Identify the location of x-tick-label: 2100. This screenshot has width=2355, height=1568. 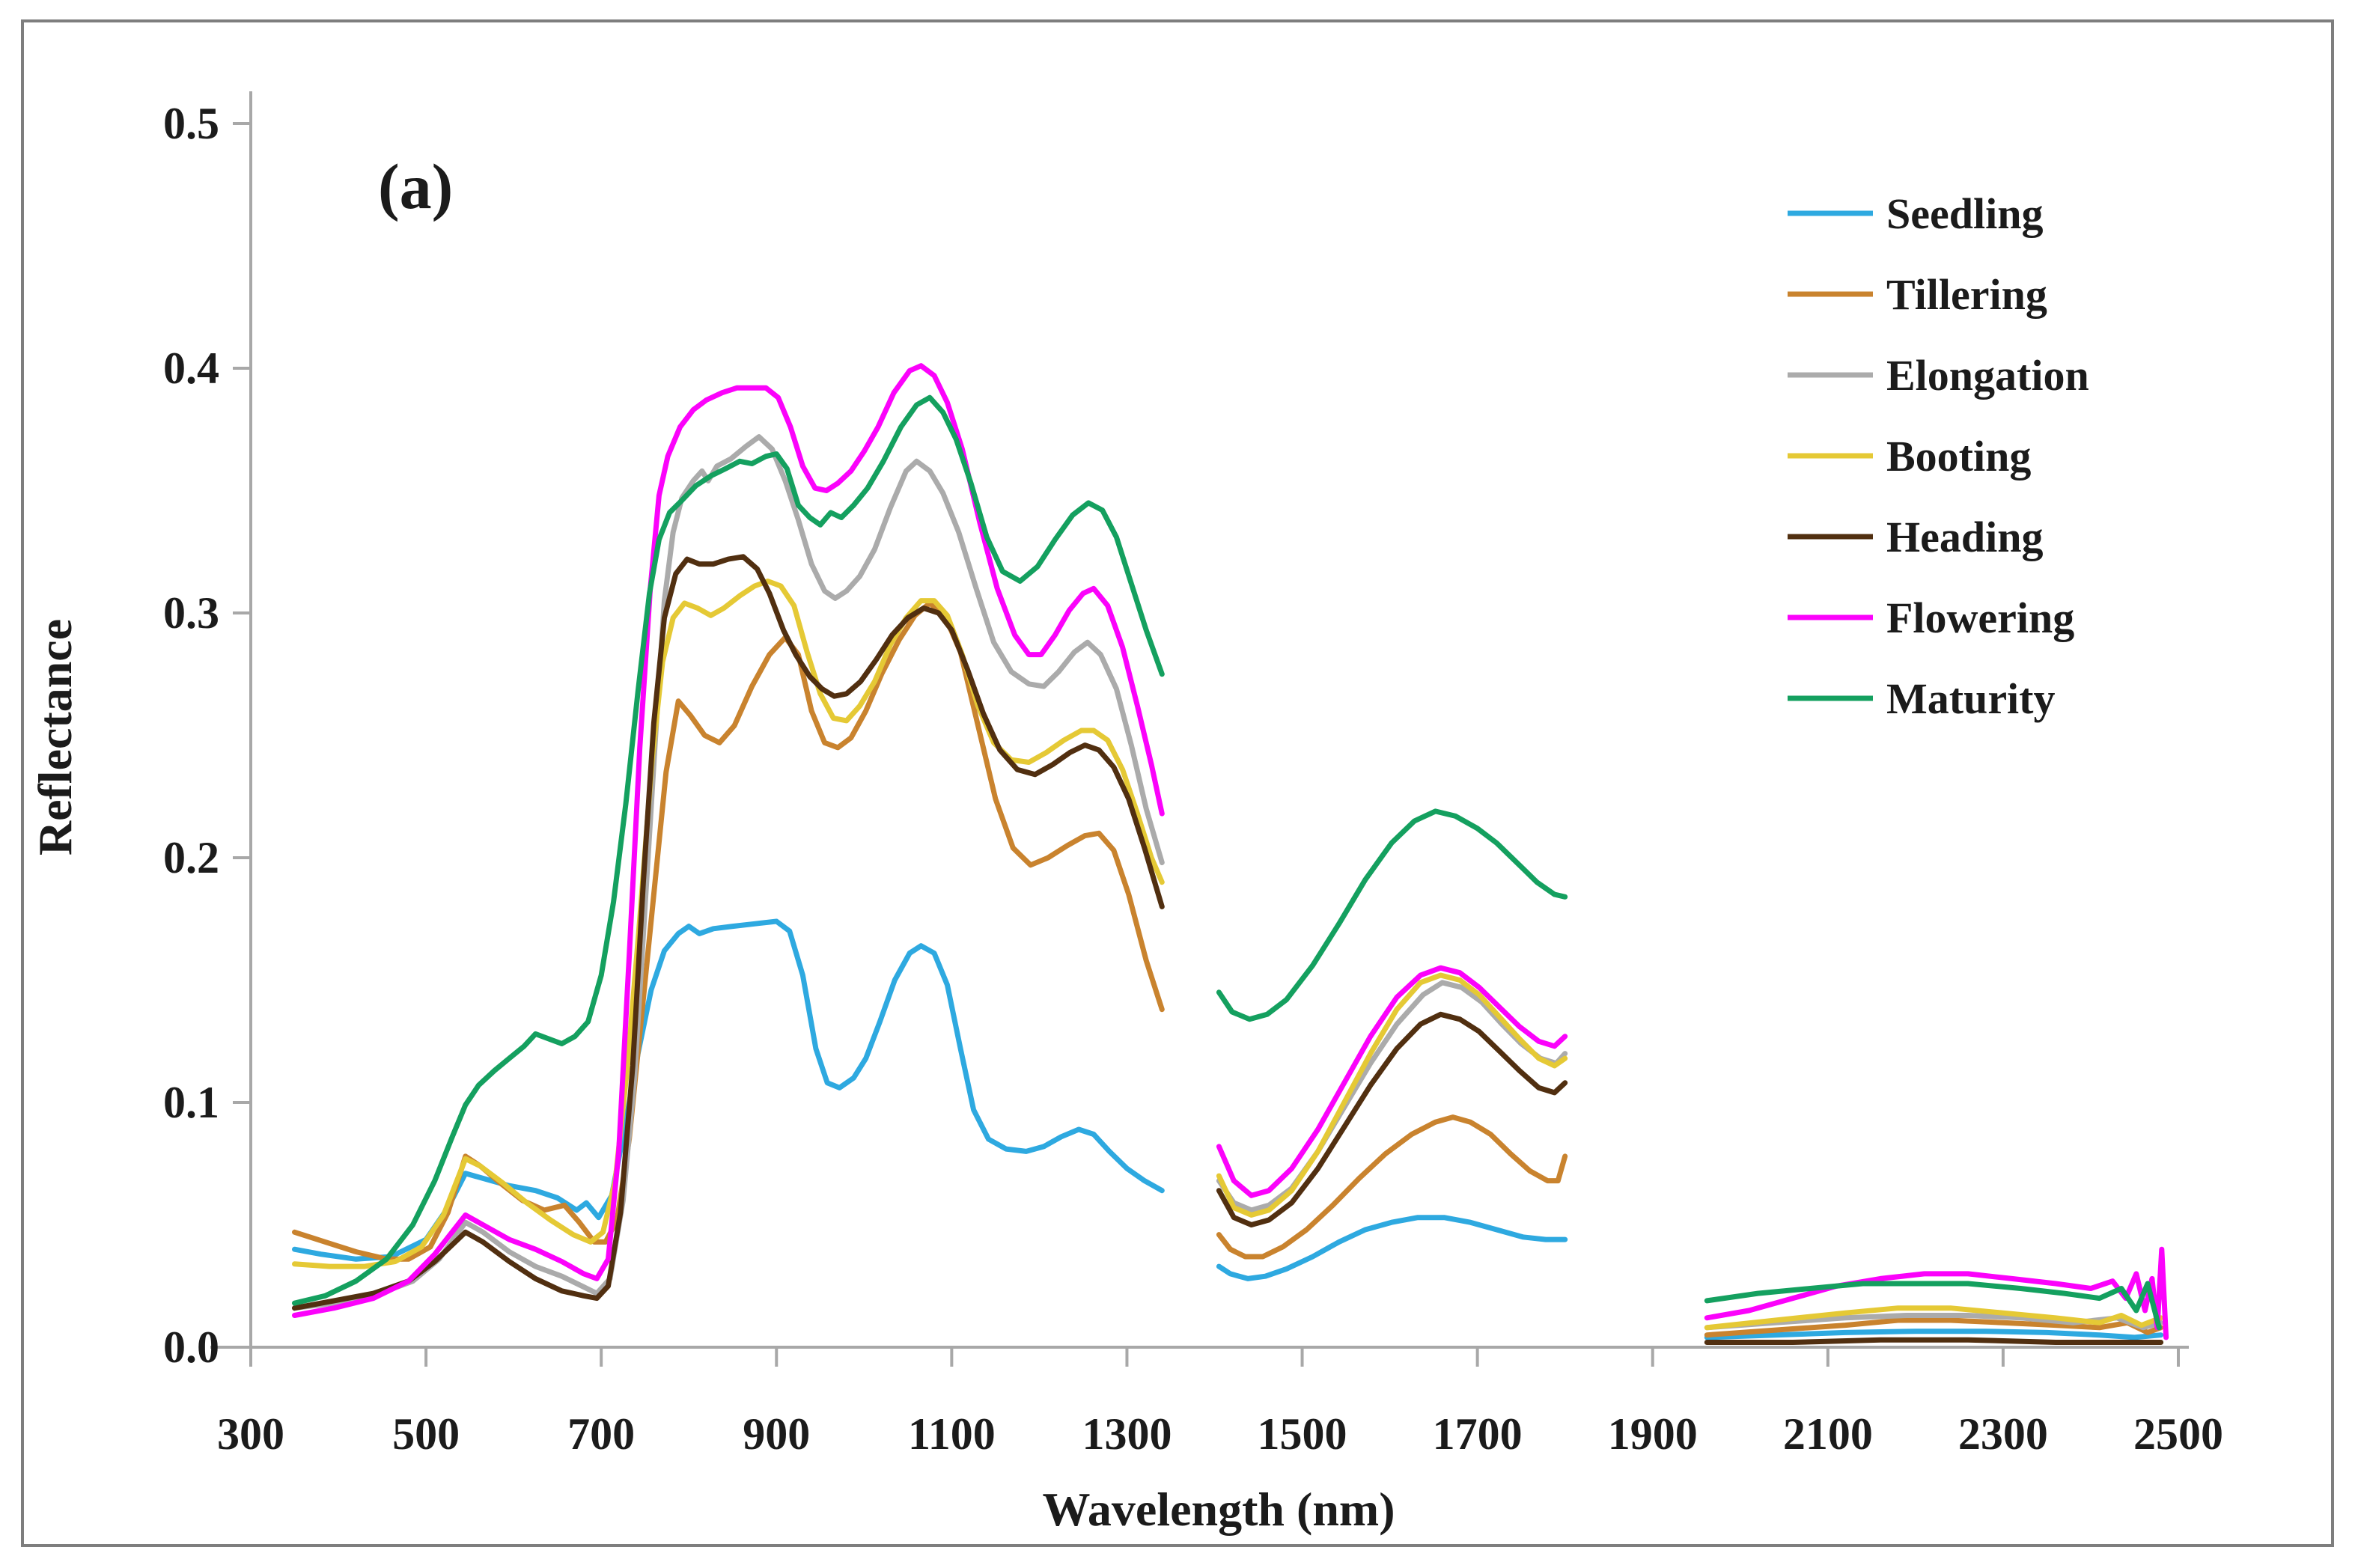
(1828, 1434).